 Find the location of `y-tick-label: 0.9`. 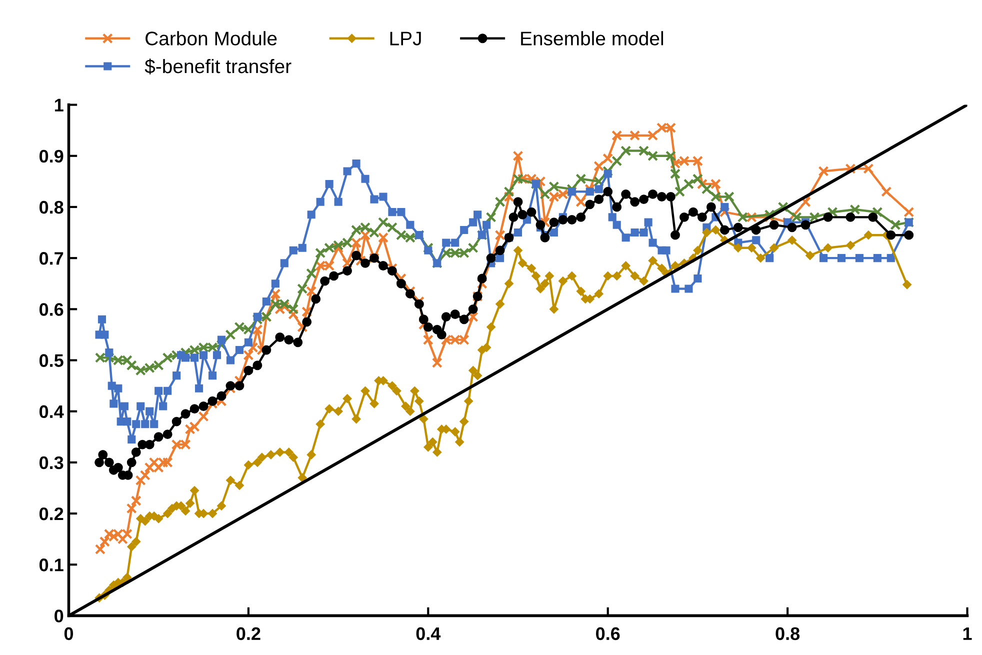

y-tick-label: 0.9 is located at coordinates (51, 156).